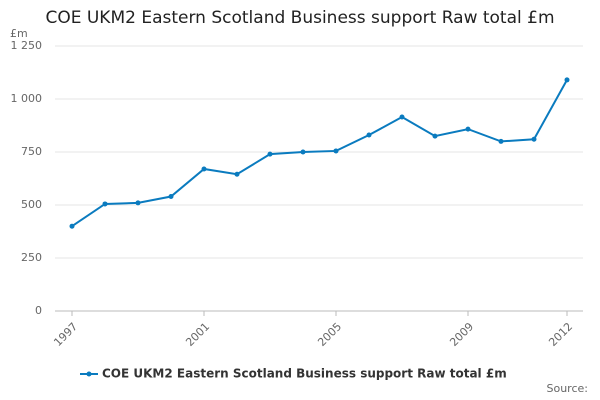 The width and height of the screenshot is (600, 400). What do you see at coordinates (27, 45) in the screenshot?
I see `y-tick-label: 1 250` at bounding box center [27, 45].